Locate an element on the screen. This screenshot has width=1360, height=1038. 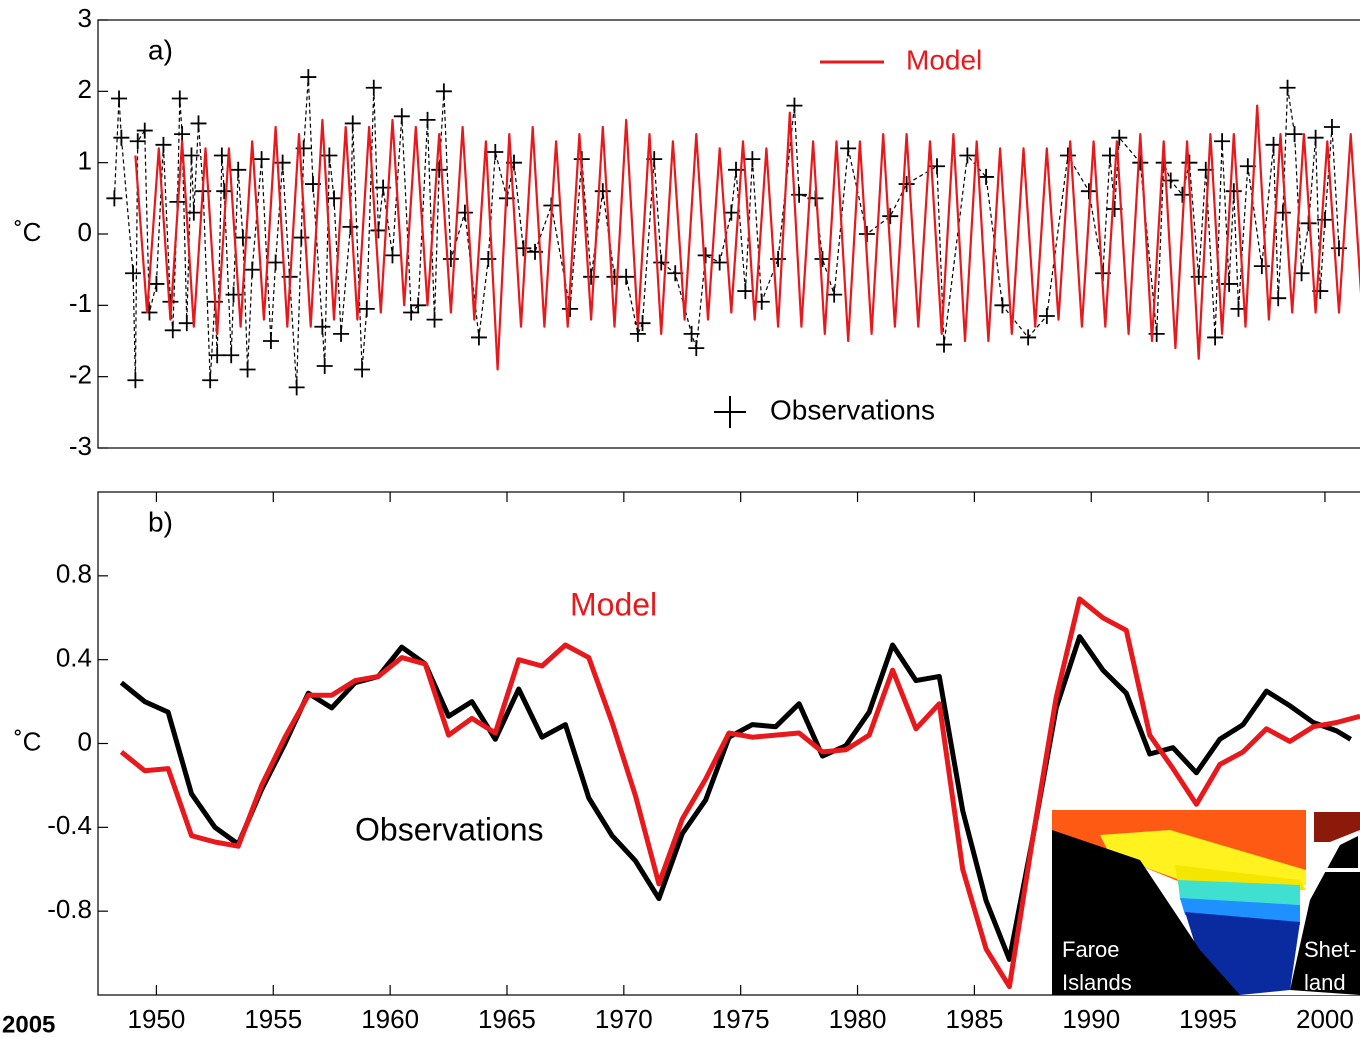
y-tick-label: -2 is located at coordinates (80, 375).